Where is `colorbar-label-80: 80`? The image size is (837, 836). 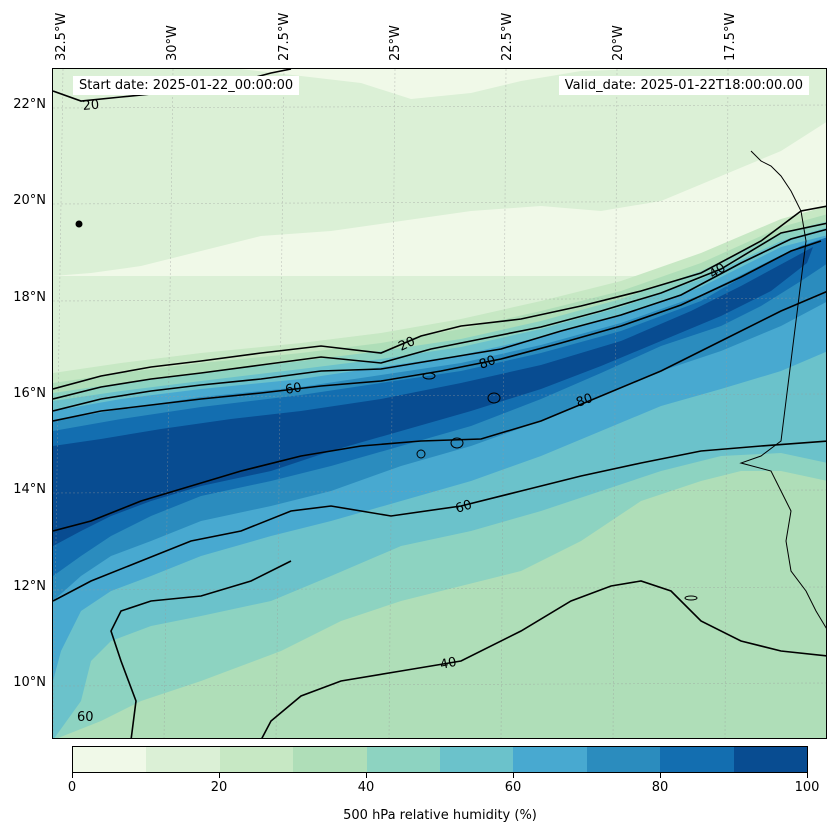 colorbar-label-80: 80 is located at coordinates (660, 787).